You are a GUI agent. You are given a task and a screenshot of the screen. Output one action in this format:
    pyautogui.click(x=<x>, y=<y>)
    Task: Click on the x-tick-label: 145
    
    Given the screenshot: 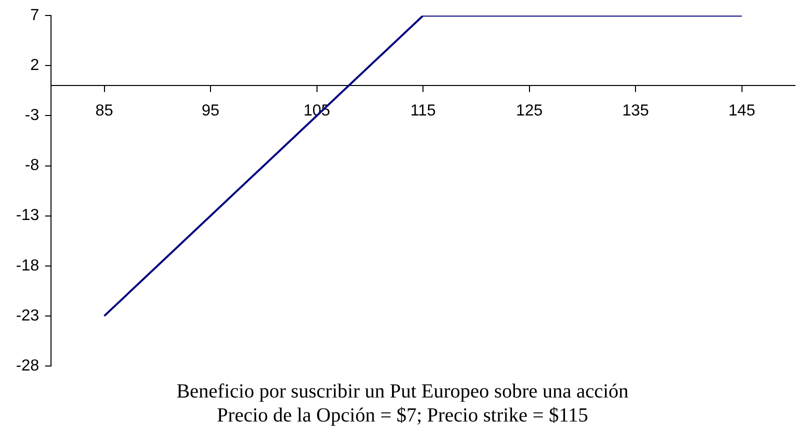 What is the action you would take?
    pyautogui.click(x=742, y=111)
    